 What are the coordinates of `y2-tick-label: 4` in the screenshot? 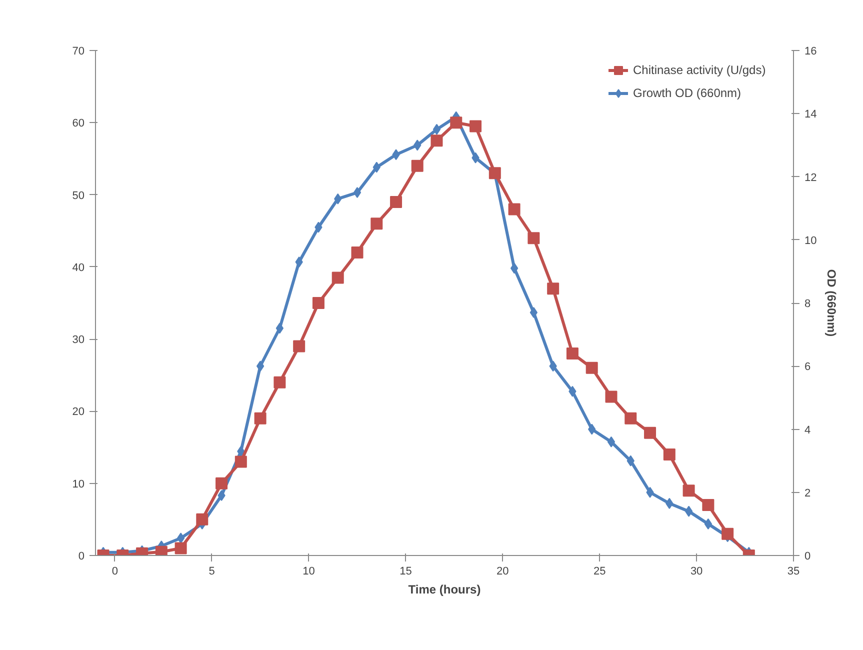 It's located at (807, 430).